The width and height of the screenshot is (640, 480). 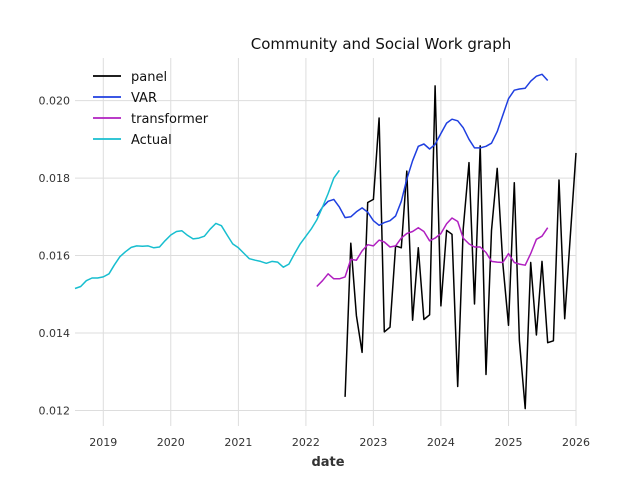 I want to click on legend: panel VAR transformer Actual, so click(x=151, y=109).